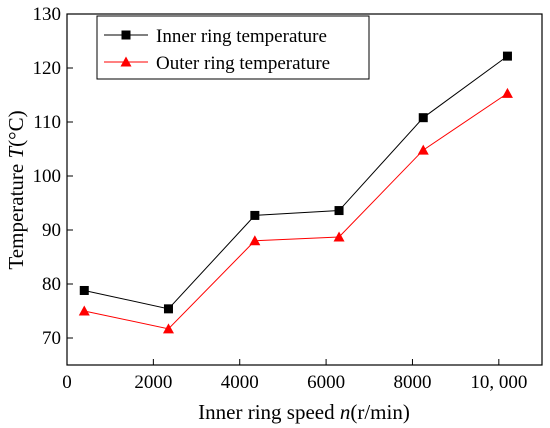 The width and height of the screenshot is (550, 428). Describe the element at coordinates (326, 382) in the screenshot. I see `x-tick-label: 6000` at that location.